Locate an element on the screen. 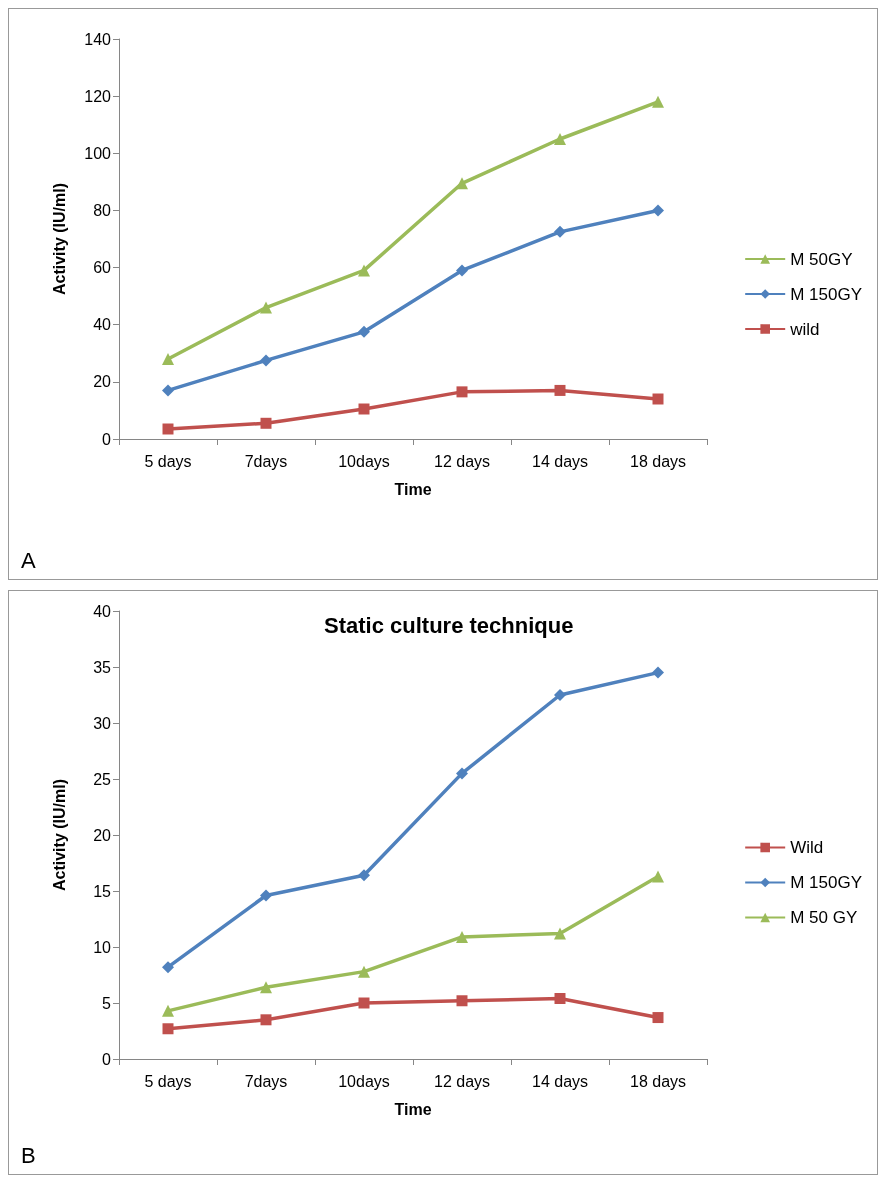 The height and width of the screenshot is (1187, 888). legend-label: M 50 GY is located at coordinates (824, 917).